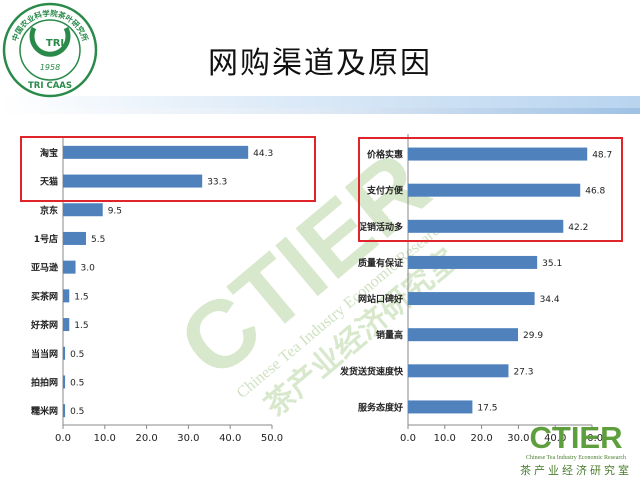 The image size is (640, 479). I want to click on data-label: 44.3, so click(263, 154).